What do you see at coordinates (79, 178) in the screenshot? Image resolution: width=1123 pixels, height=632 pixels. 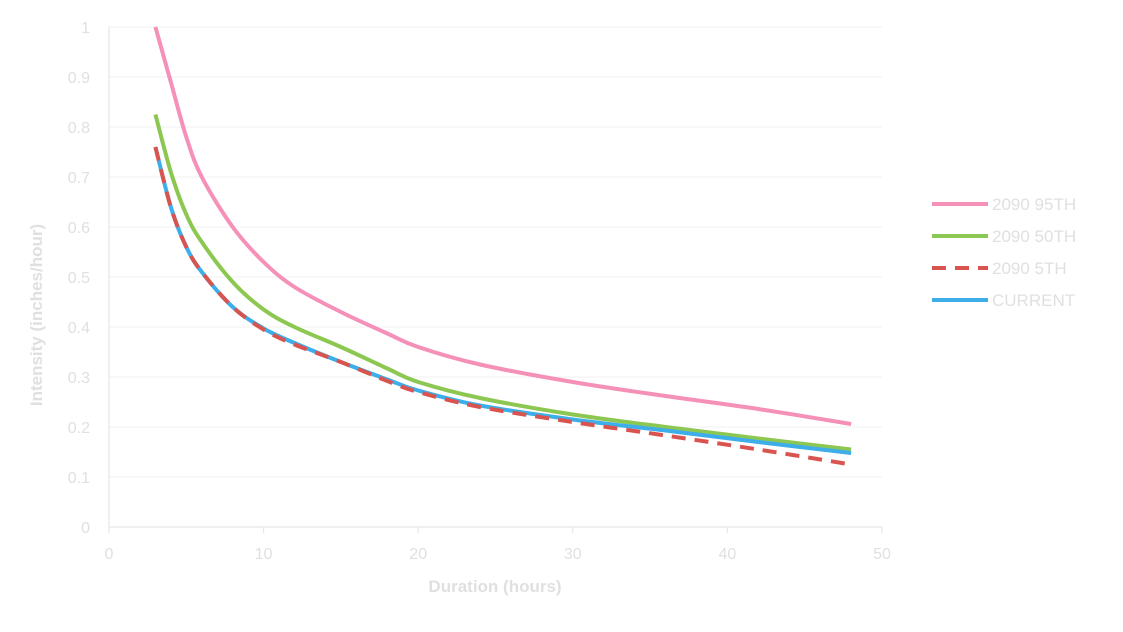 I see `y-tick-label: 0.7` at bounding box center [79, 178].